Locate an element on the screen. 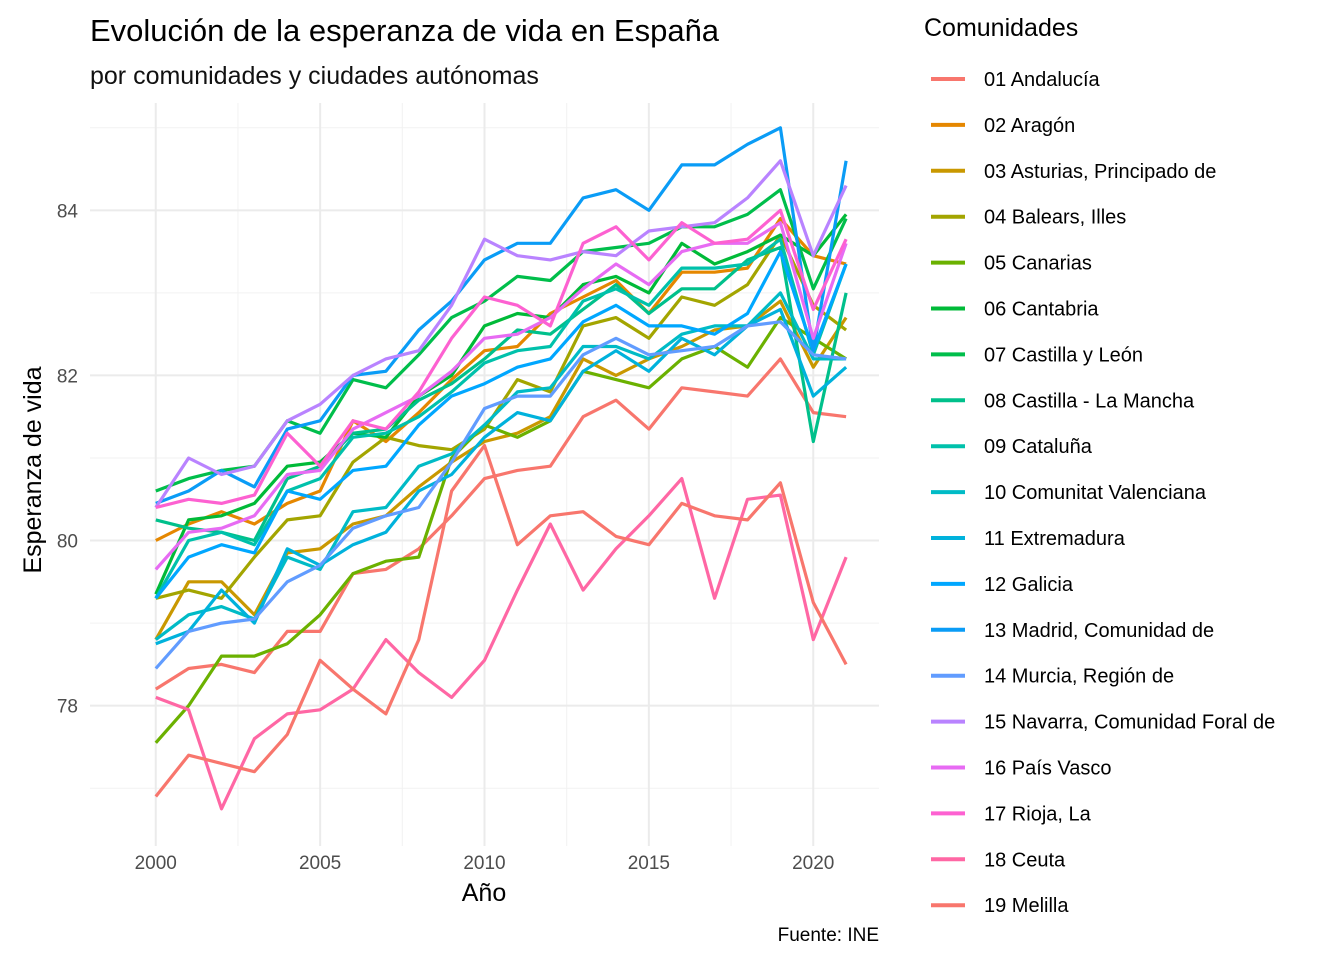  legend-label: 06 Cantabria is located at coordinates (1041, 310).